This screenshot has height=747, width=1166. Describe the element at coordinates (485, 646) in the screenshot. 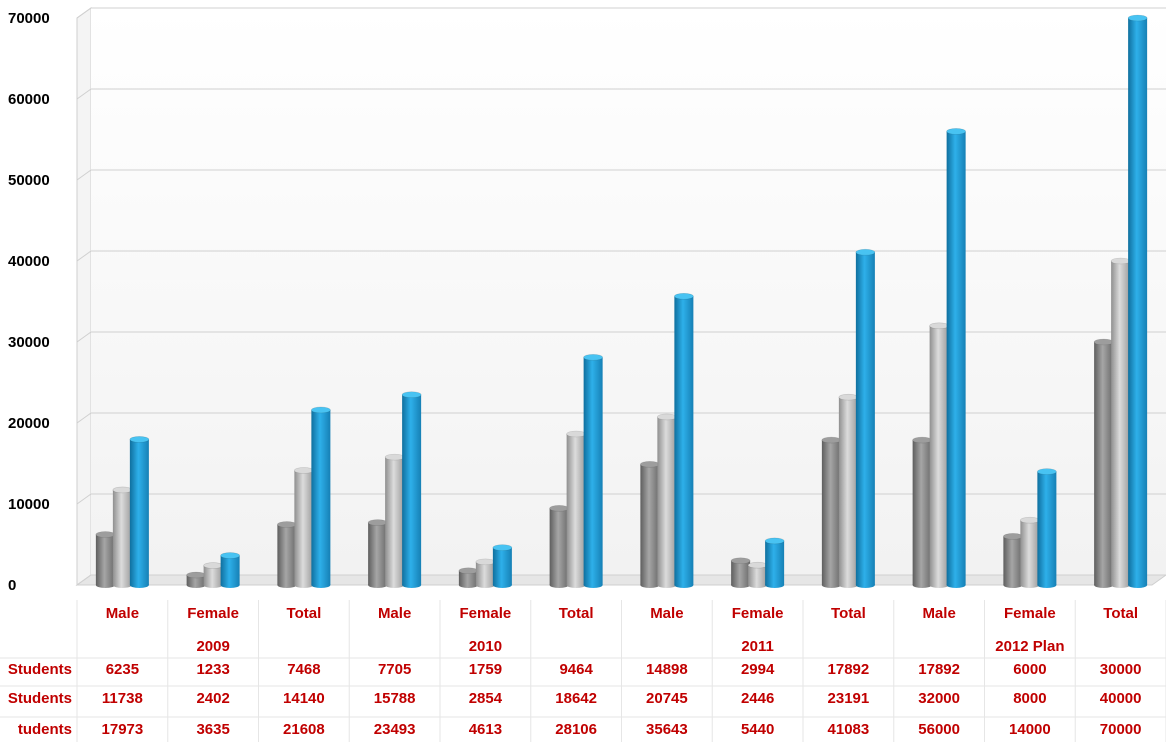

I see `group-label: 2010` at that location.